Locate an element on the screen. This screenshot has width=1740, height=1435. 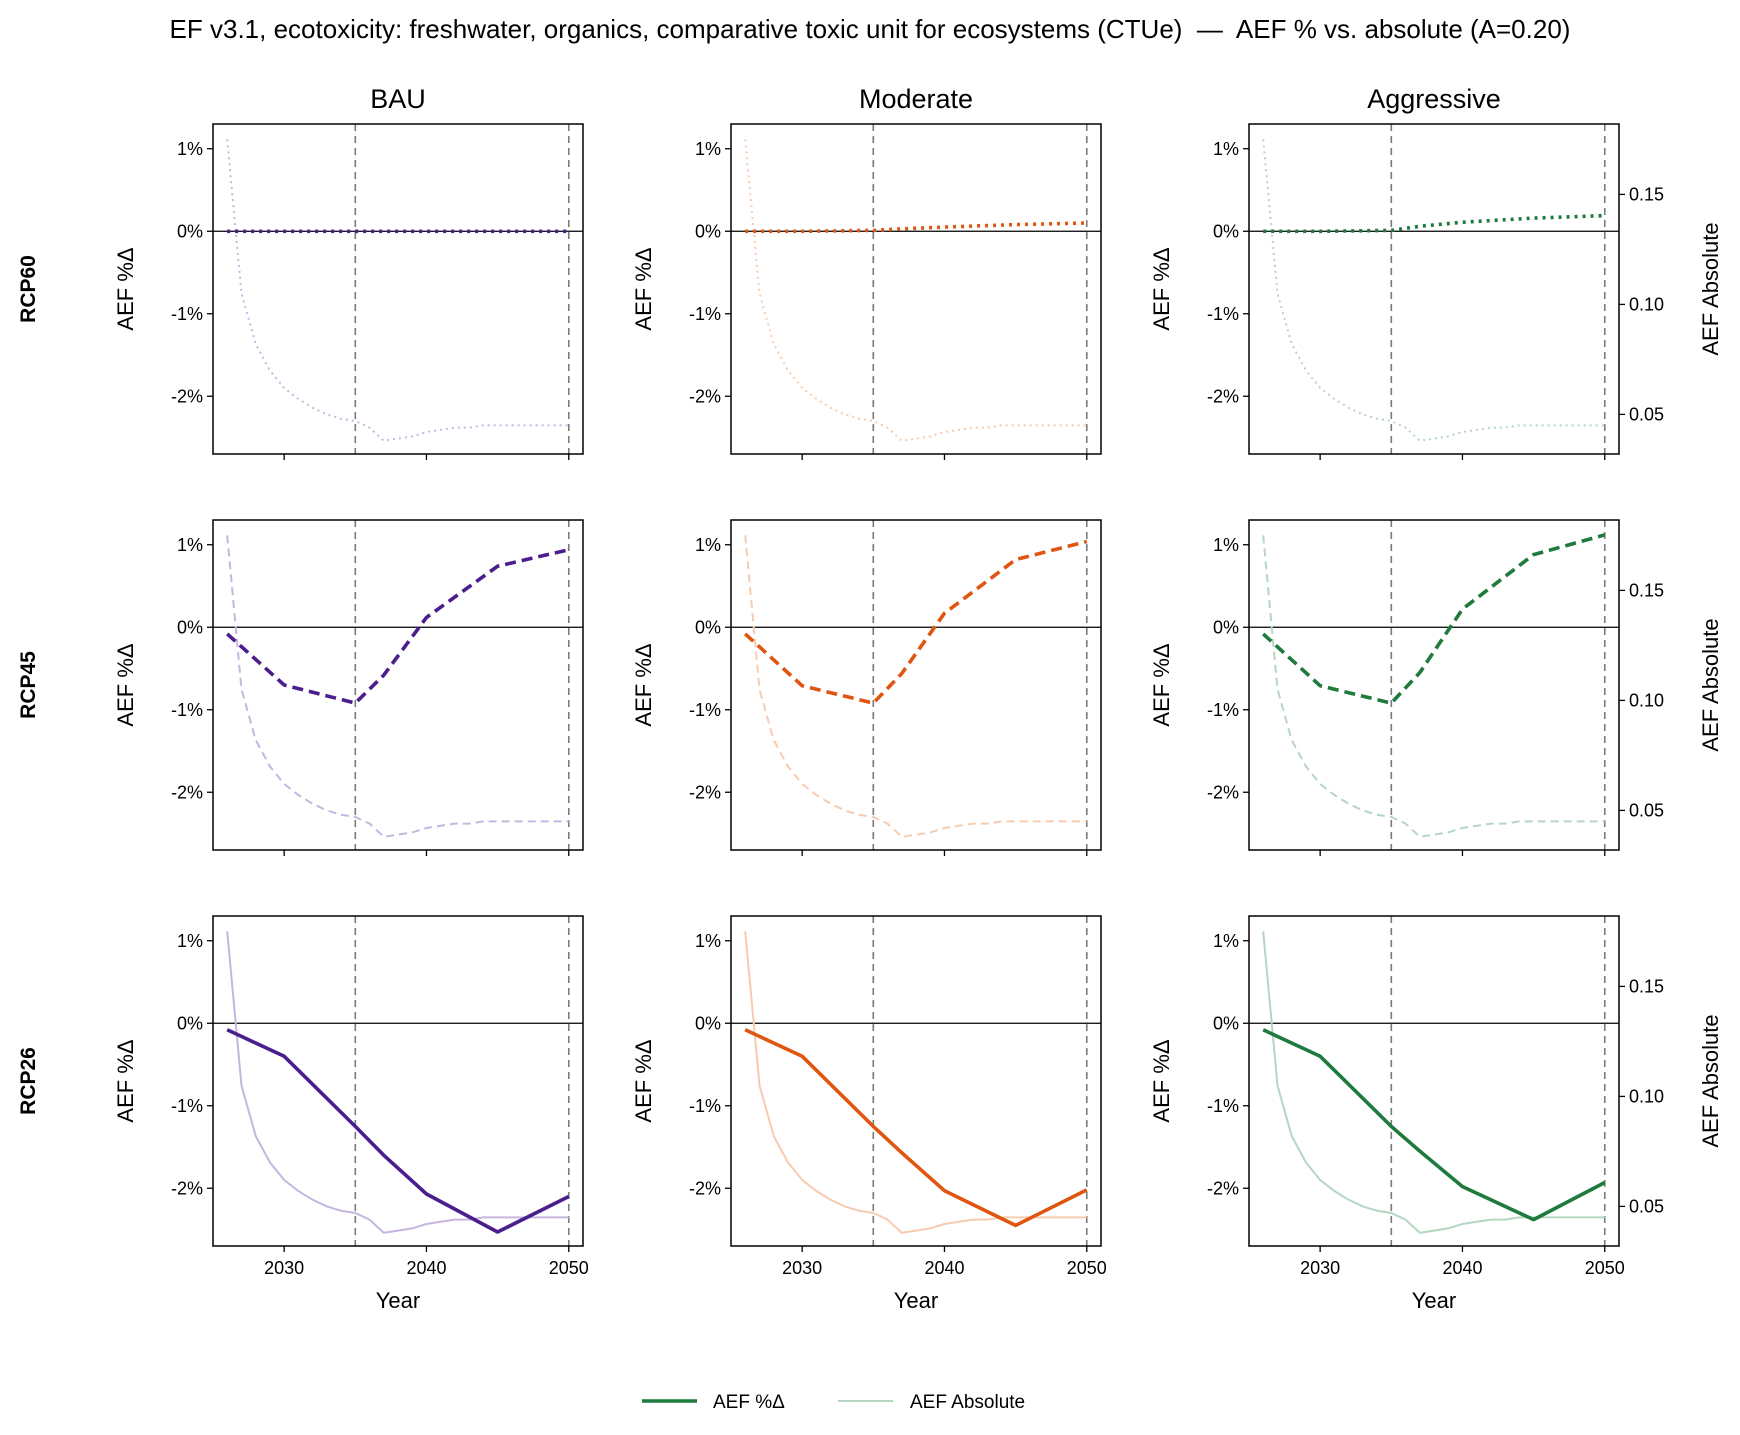
row-label-rcp60: RCP60 is located at coordinates (28, 289).